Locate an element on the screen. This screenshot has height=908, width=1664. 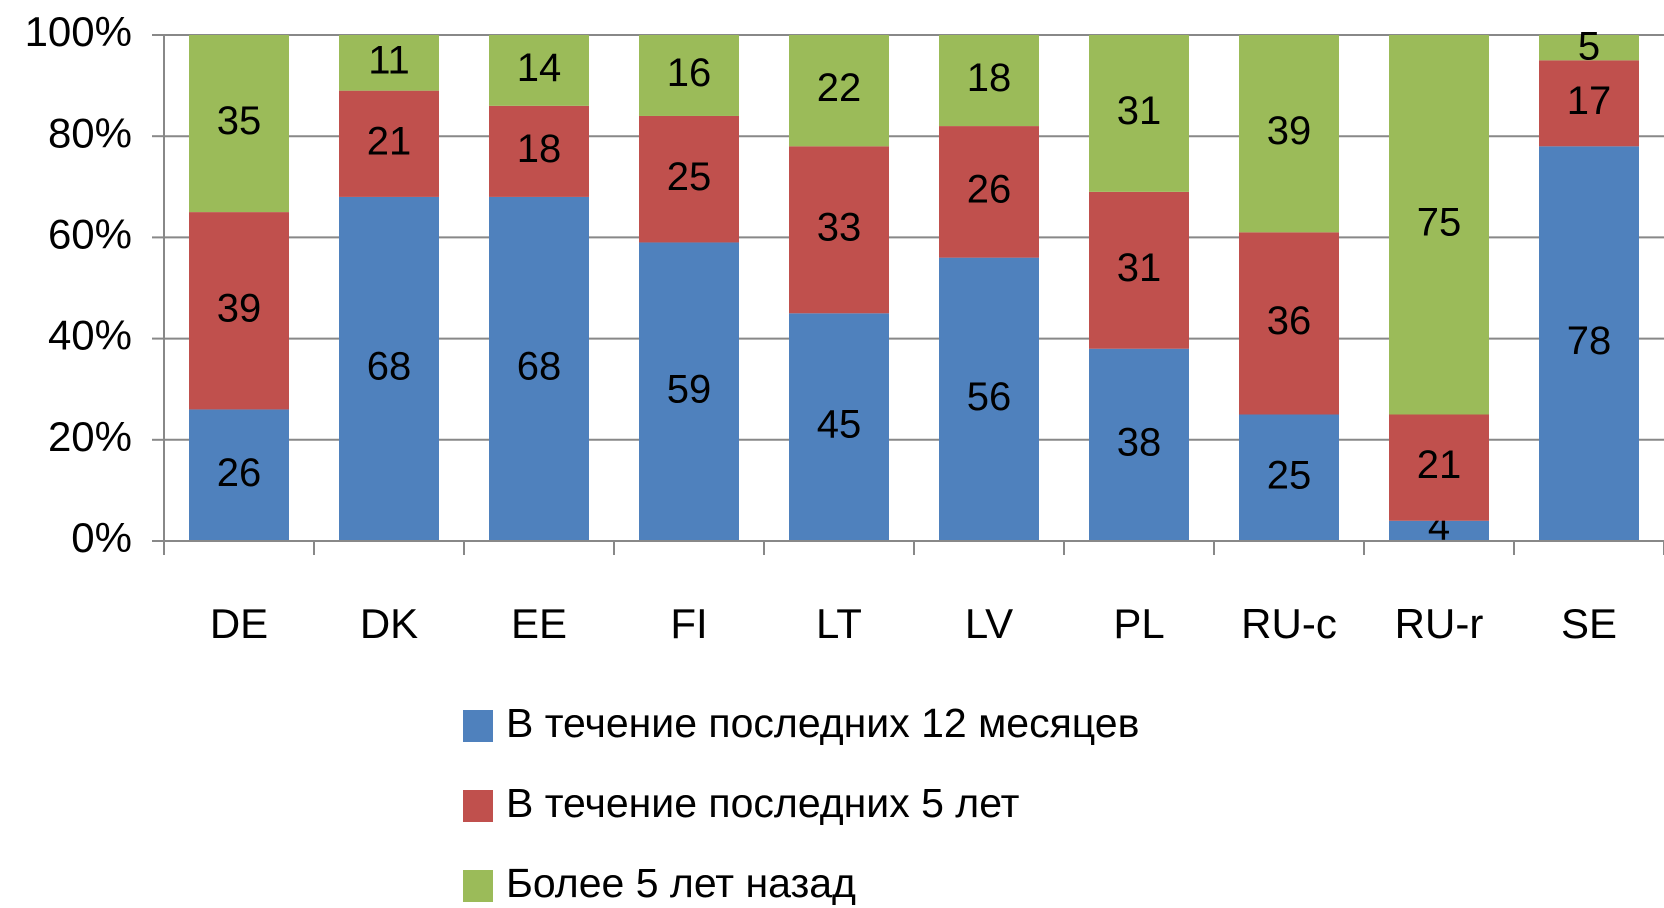
x-tick-label: DK is located at coordinates (389, 623).